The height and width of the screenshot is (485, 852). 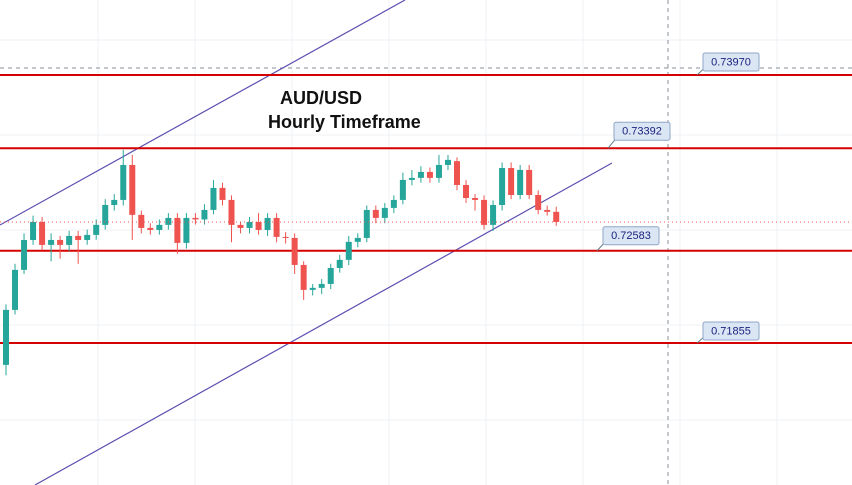 I want to click on chart-title: AUD/USD, so click(x=321, y=98).